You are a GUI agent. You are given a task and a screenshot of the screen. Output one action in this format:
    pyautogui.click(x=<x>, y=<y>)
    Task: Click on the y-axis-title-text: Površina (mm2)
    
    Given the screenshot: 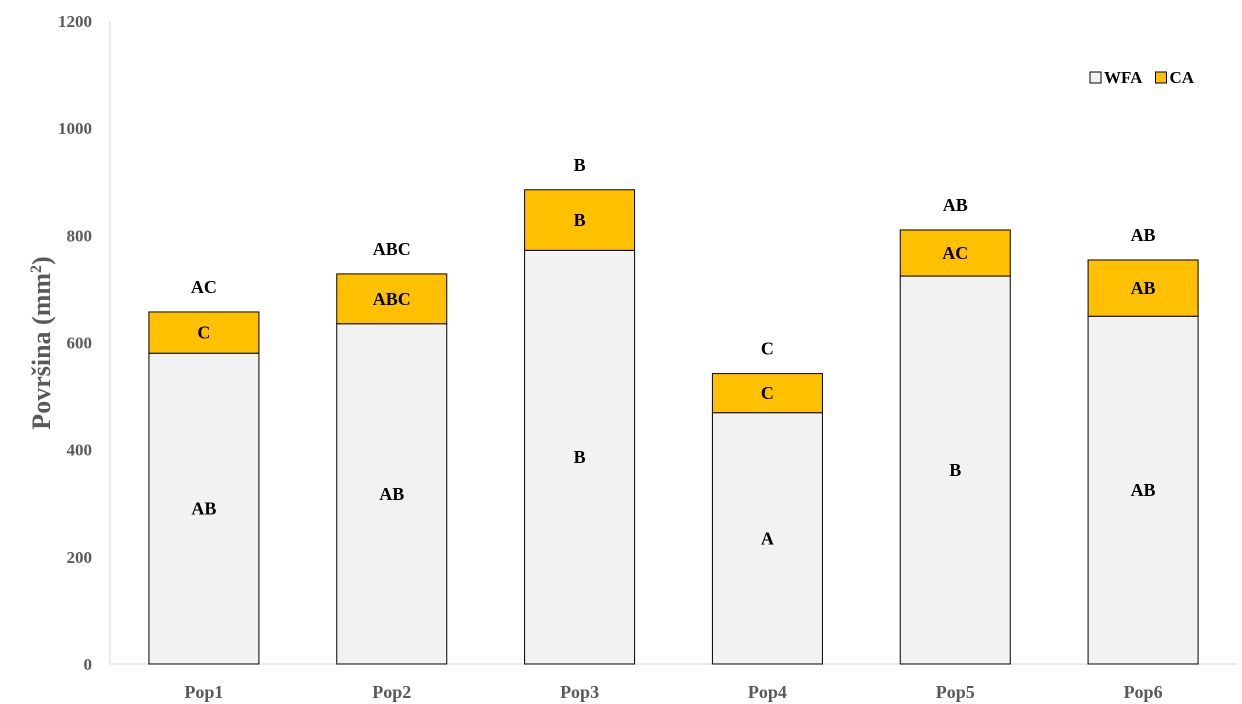 What is the action you would take?
    pyautogui.click(x=41, y=342)
    